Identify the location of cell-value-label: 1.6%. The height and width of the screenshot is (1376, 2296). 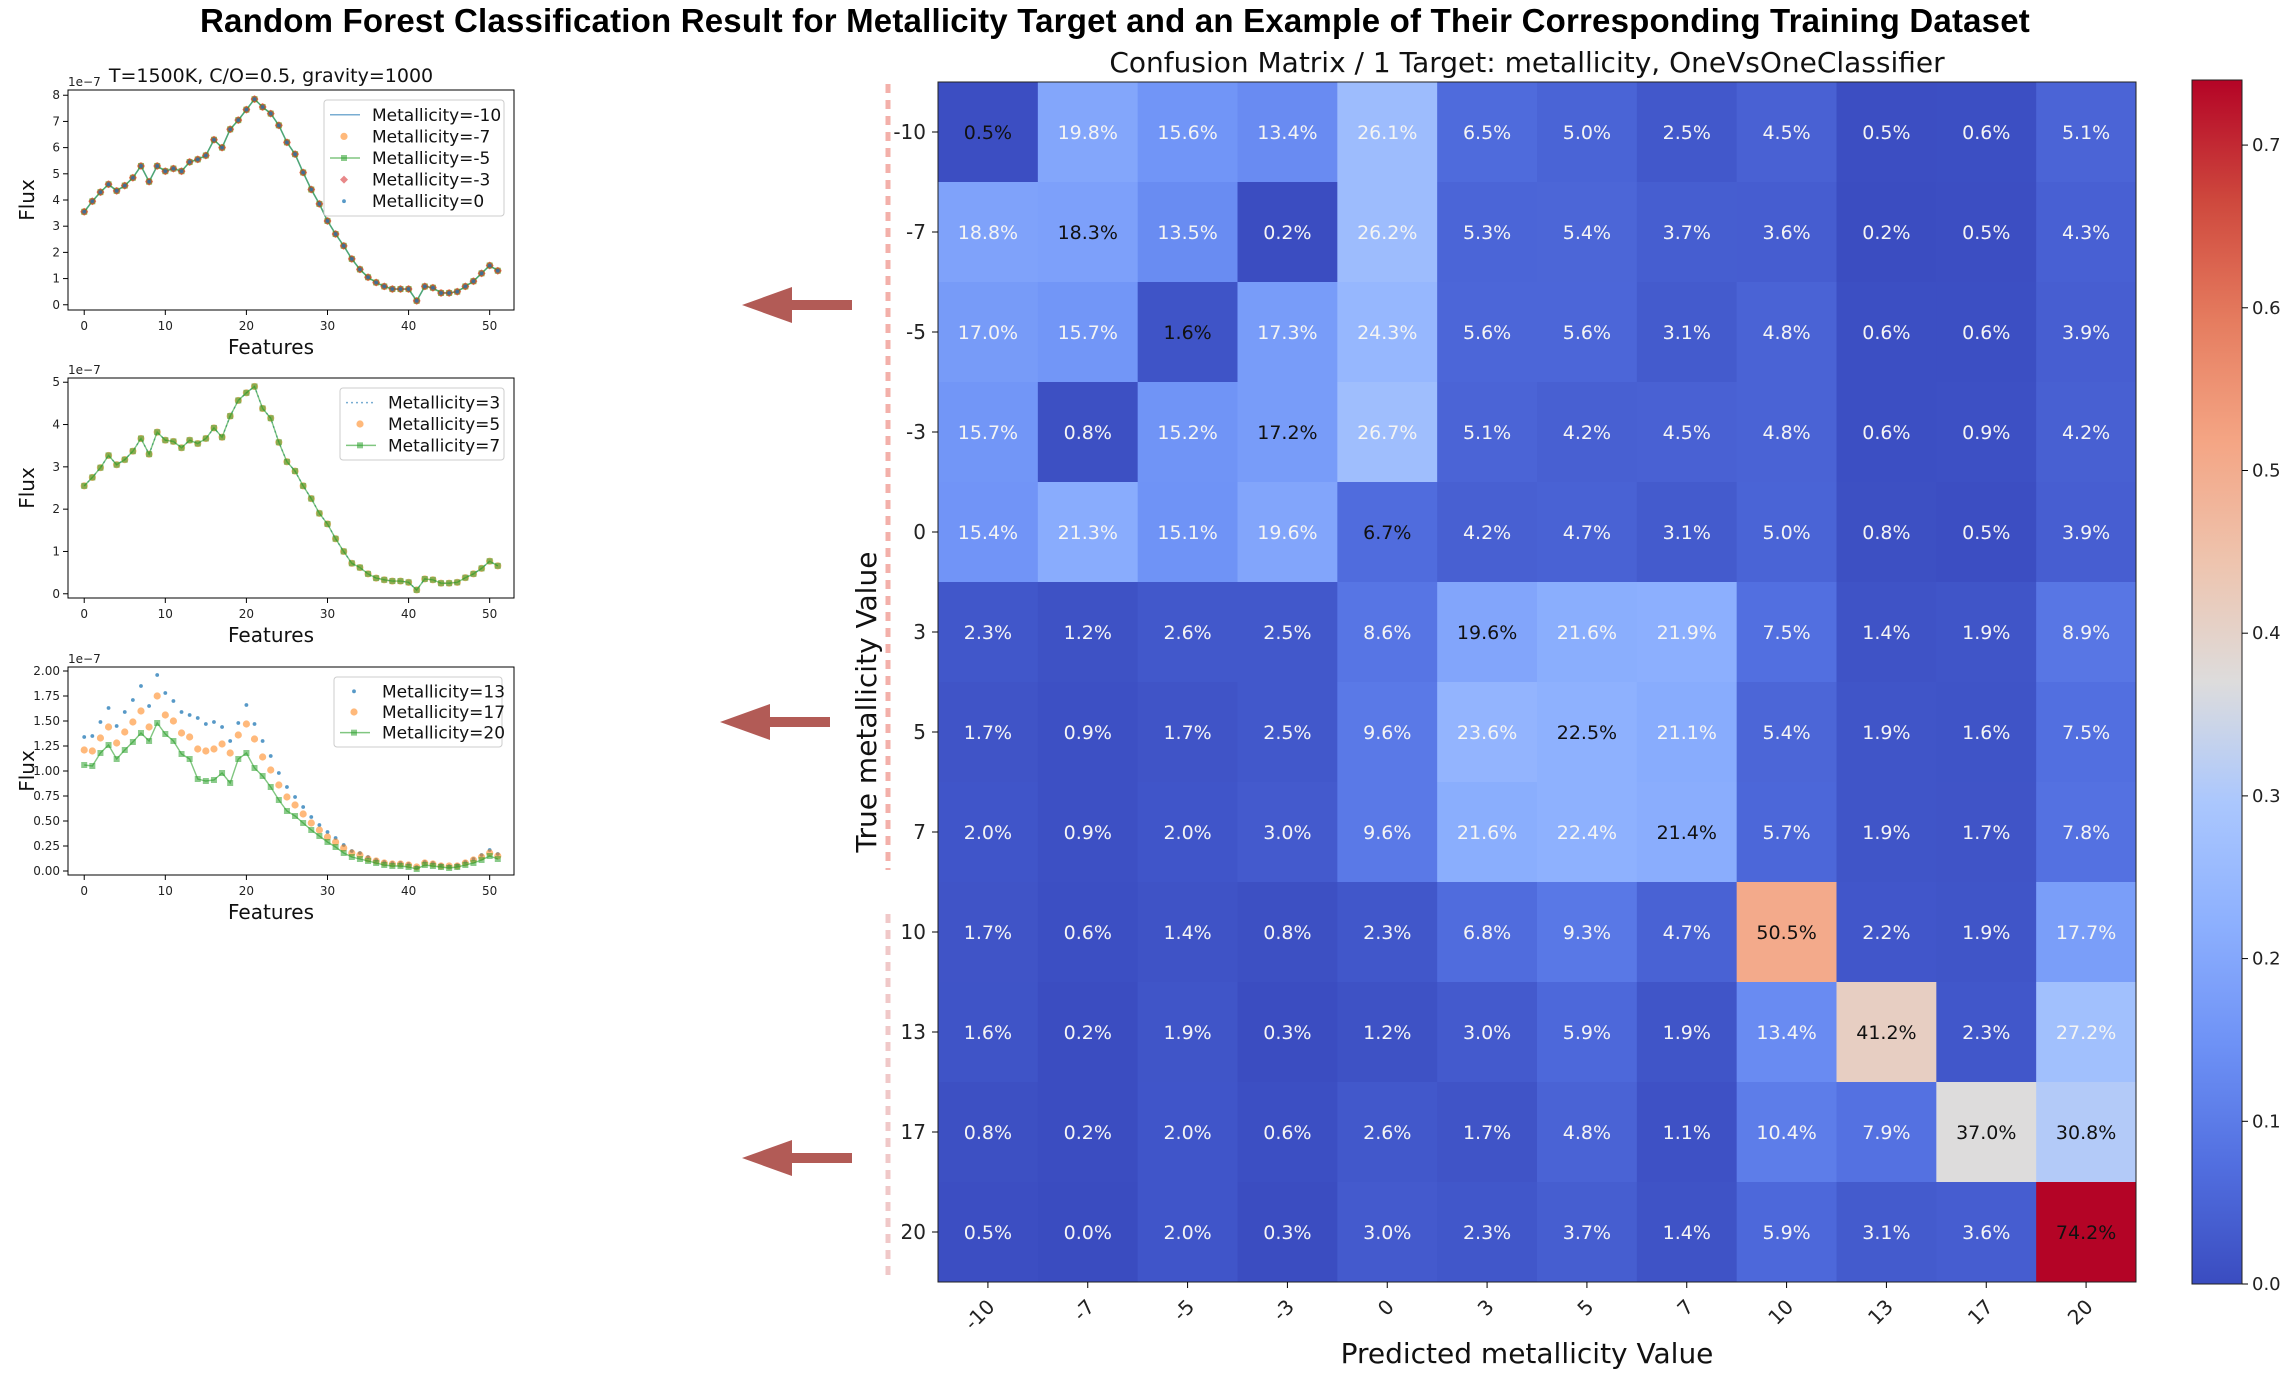
(1187, 333).